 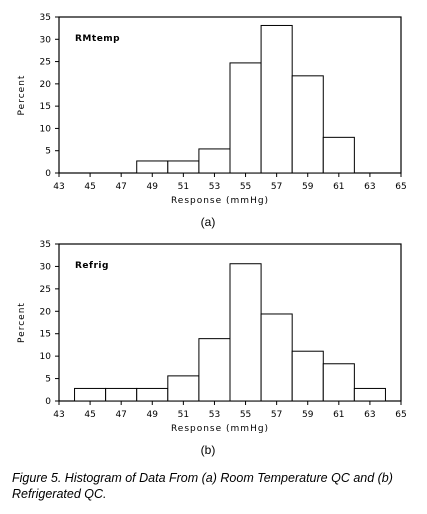 What do you see at coordinates (46, 312) in the screenshot?
I see `chart-b-ytick-label: 20` at bounding box center [46, 312].